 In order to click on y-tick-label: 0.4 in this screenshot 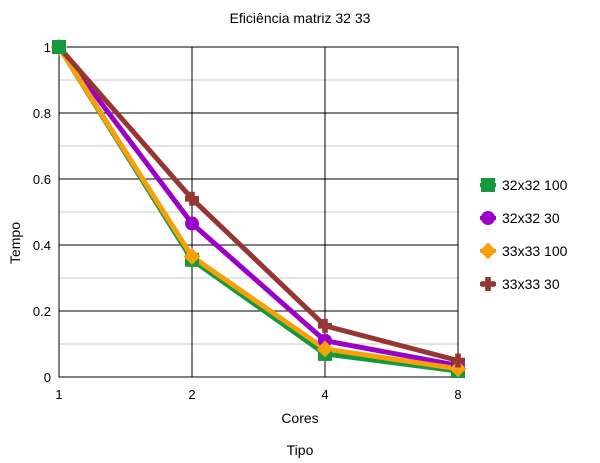, I will do `click(42, 245)`.